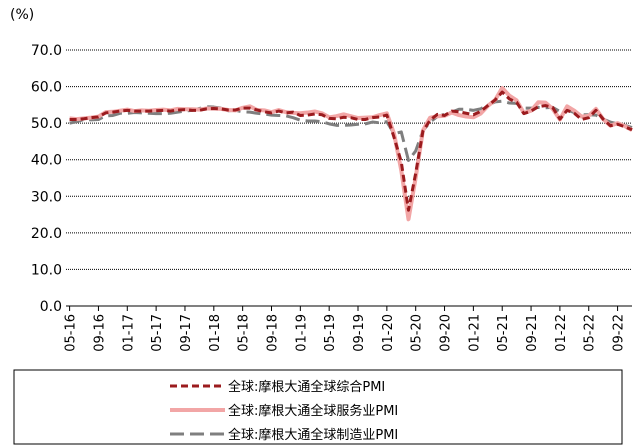  Describe the element at coordinates (503, 333) in the screenshot. I see `x-tick-label: 05-21` at that location.